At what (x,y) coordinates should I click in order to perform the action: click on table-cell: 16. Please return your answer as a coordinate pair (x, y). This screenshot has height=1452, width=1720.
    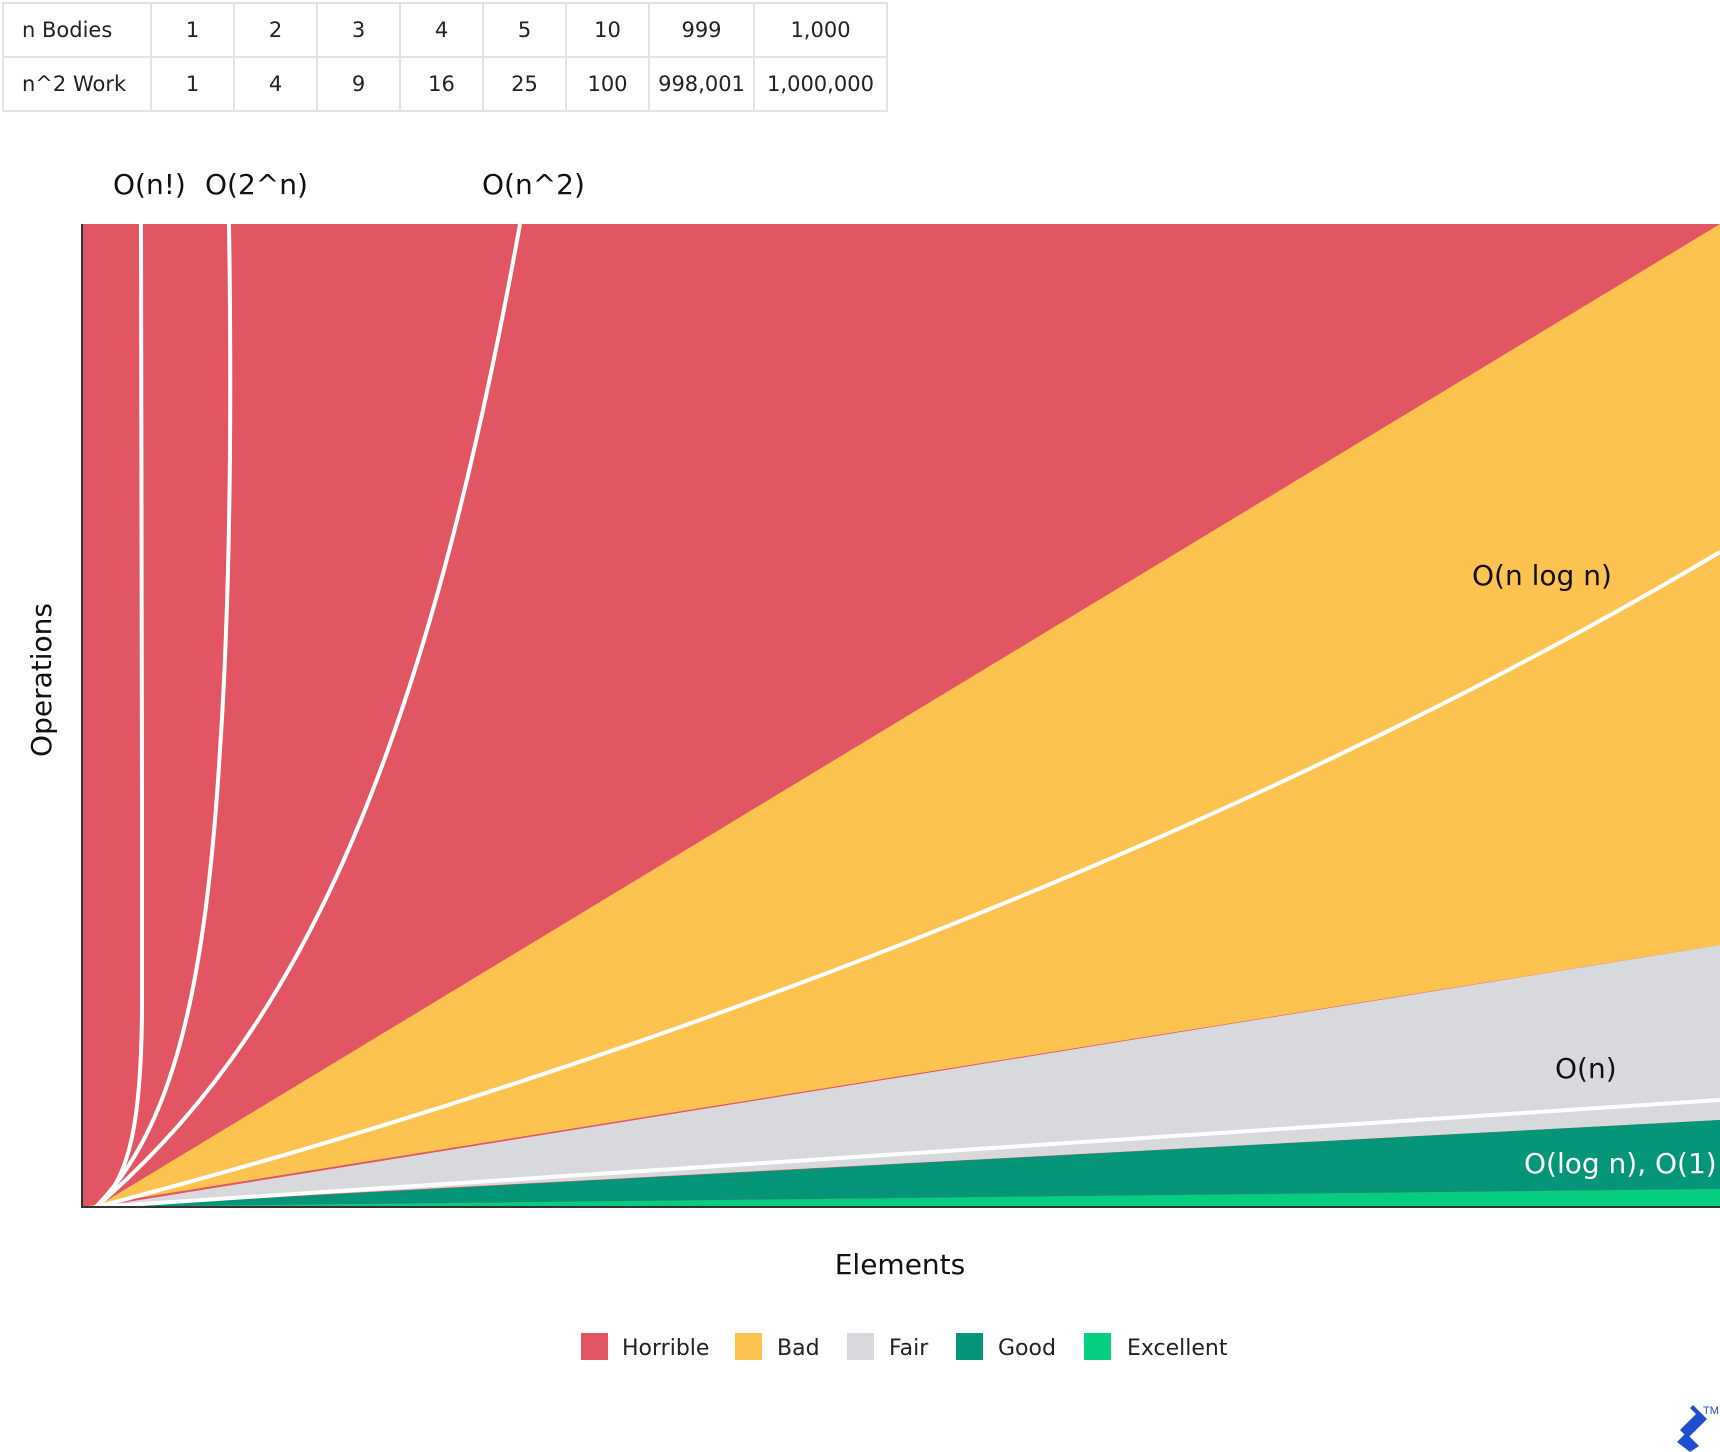
    Looking at the image, I should click on (441, 84).